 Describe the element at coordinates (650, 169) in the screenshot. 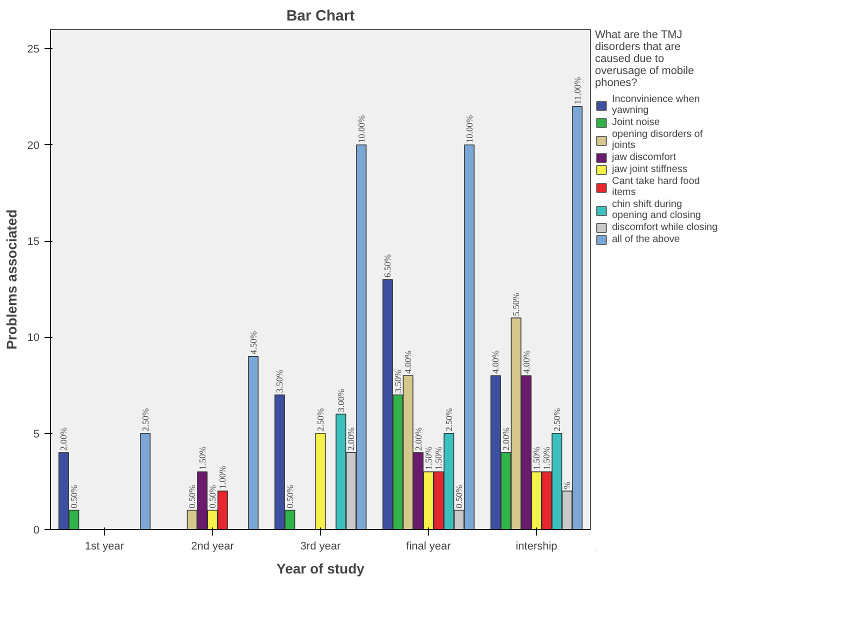

I see `legend-label: jaw joint stiffness` at that location.